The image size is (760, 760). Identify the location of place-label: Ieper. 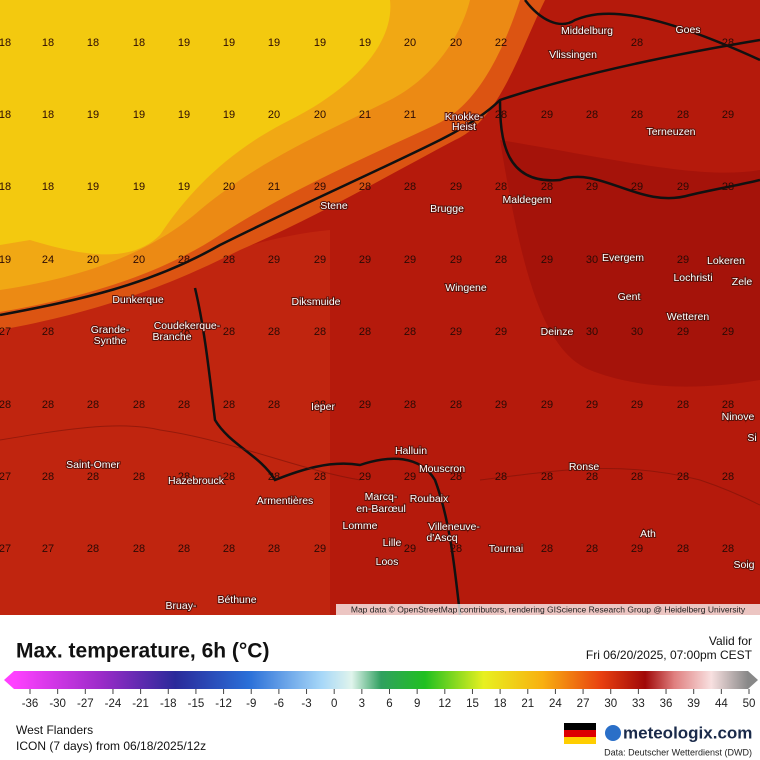
(323, 407).